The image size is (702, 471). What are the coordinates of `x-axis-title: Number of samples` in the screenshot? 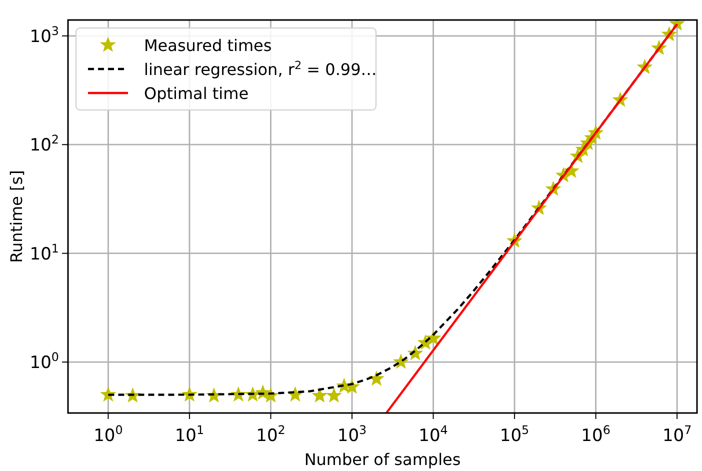 It's located at (382, 459).